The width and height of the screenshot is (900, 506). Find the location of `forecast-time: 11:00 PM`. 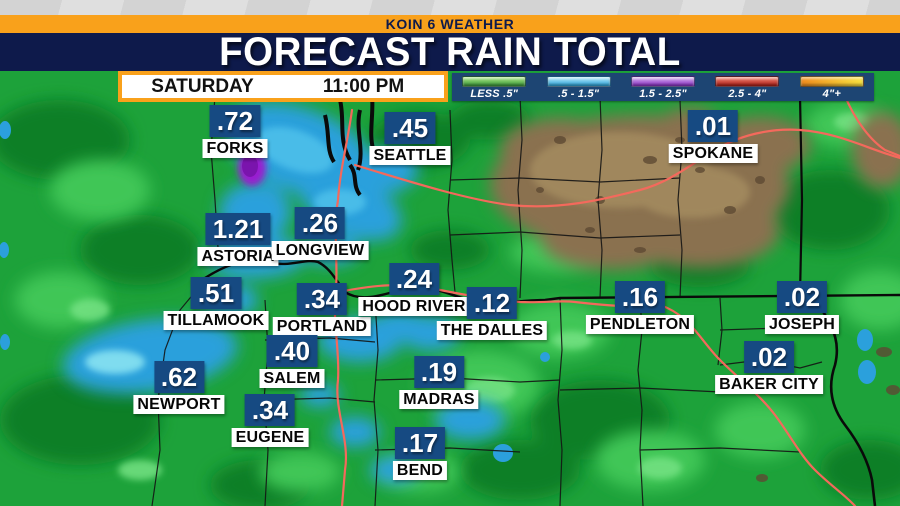

forecast-time: 11:00 PM is located at coordinates (363, 86).